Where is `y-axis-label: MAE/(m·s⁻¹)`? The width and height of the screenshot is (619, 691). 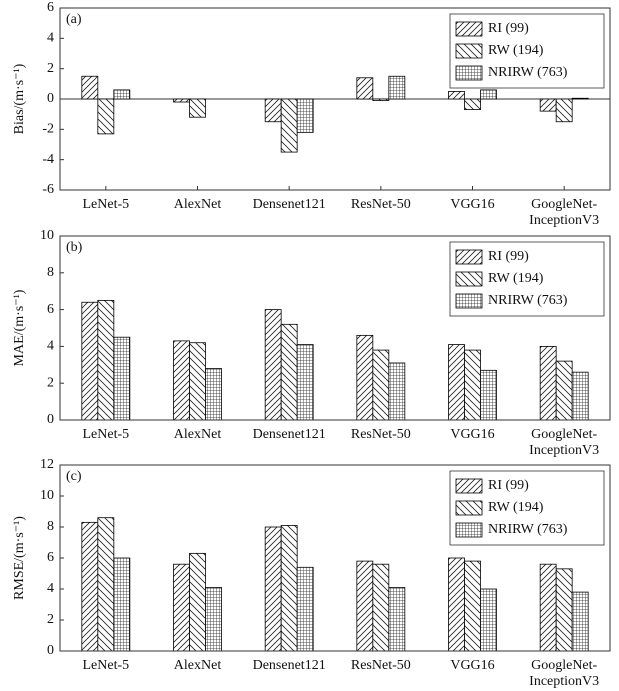 y-axis-label: MAE/(m·s⁻¹) is located at coordinates (19, 327).